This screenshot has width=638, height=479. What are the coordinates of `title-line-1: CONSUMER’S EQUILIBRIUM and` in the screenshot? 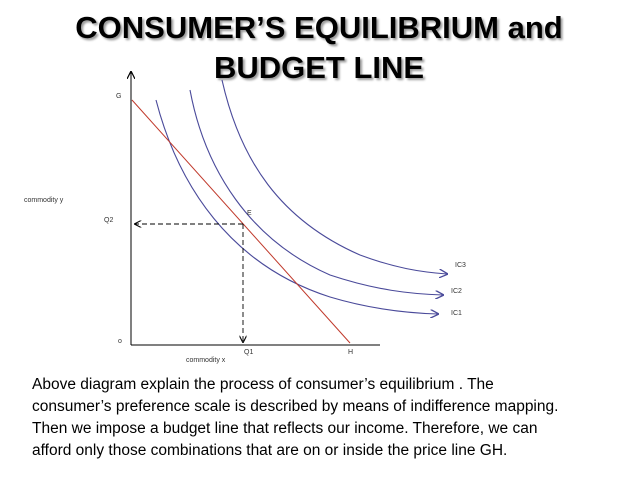 It's located at (319, 27).